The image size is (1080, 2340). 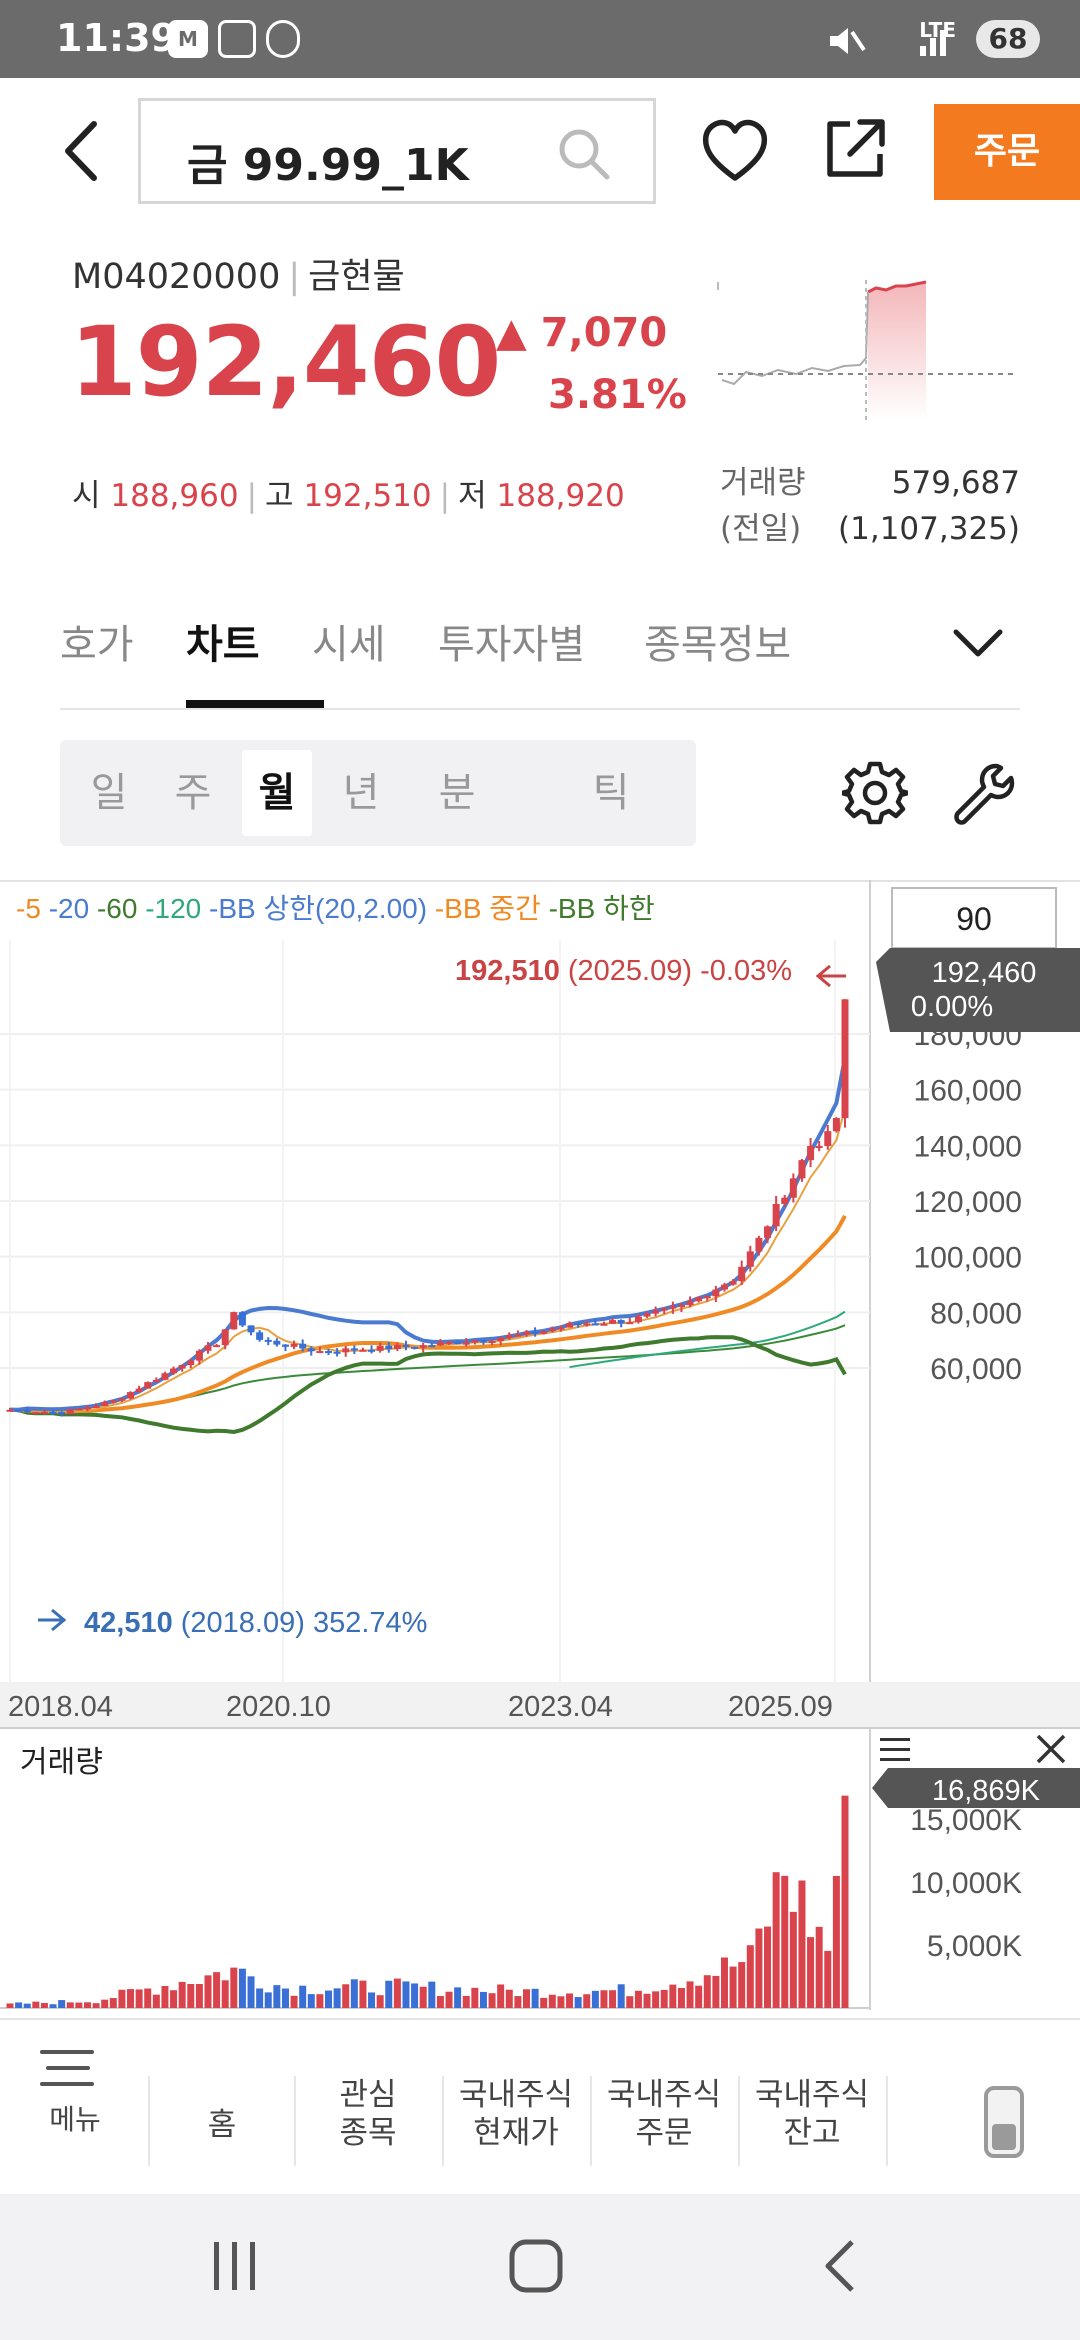 I want to click on recent-apps-icon, so click(x=235, y=2266).